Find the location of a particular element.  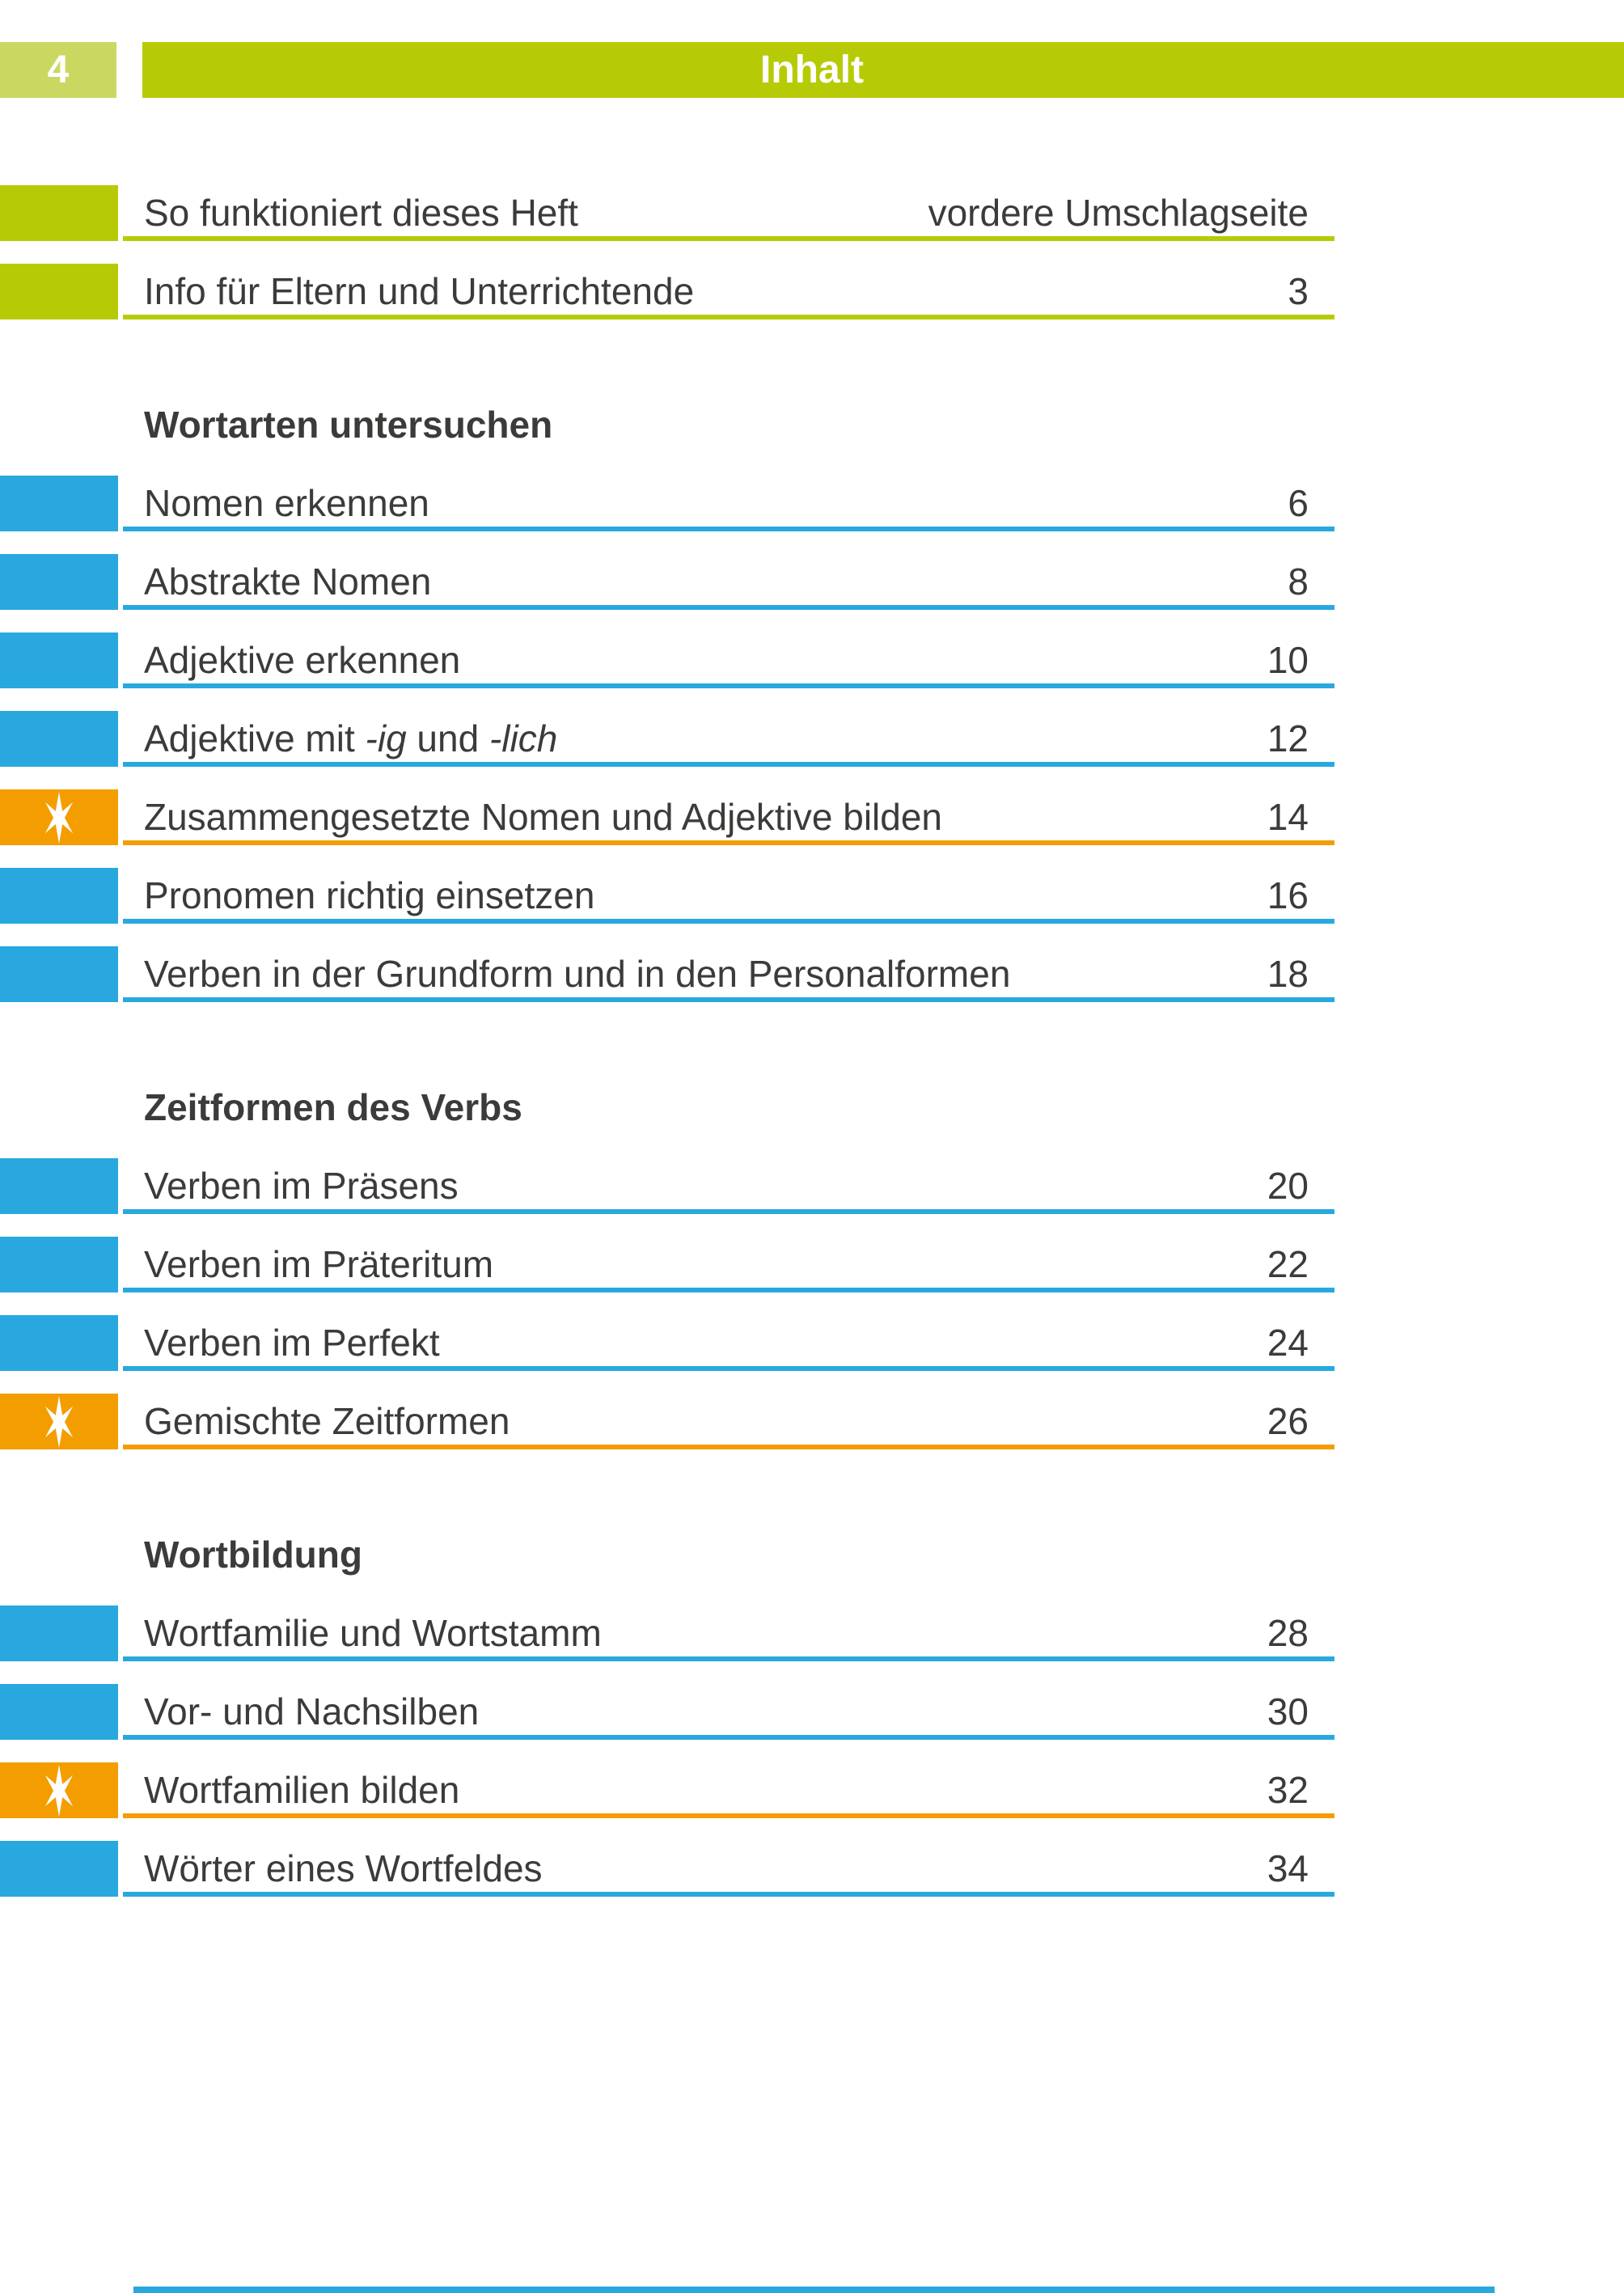

toc-entry: Adjektive mit -ig und -lich 12 is located at coordinates (812, 739).